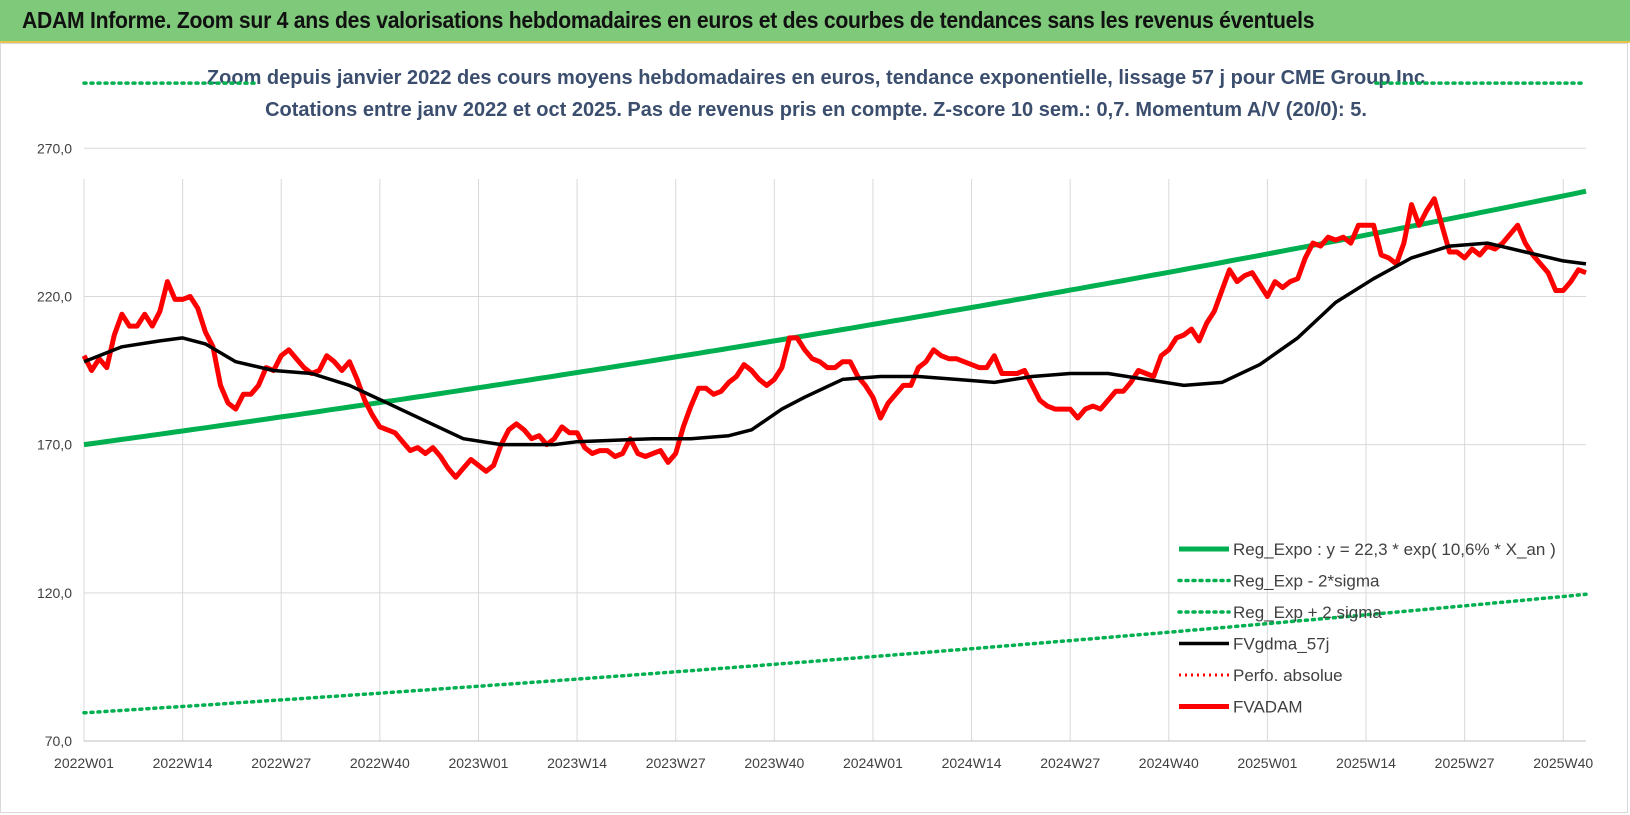 The image size is (1630, 815). I want to click on y-tick-label: 270,0, so click(54, 148).